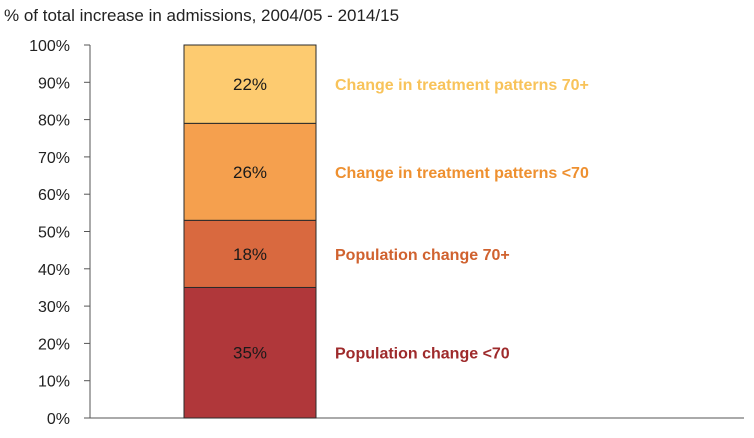 The height and width of the screenshot is (438, 754). What do you see at coordinates (54, 344) in the screenshot?
I see `y-tick-label: 20%` at bounding box center [54, 344].